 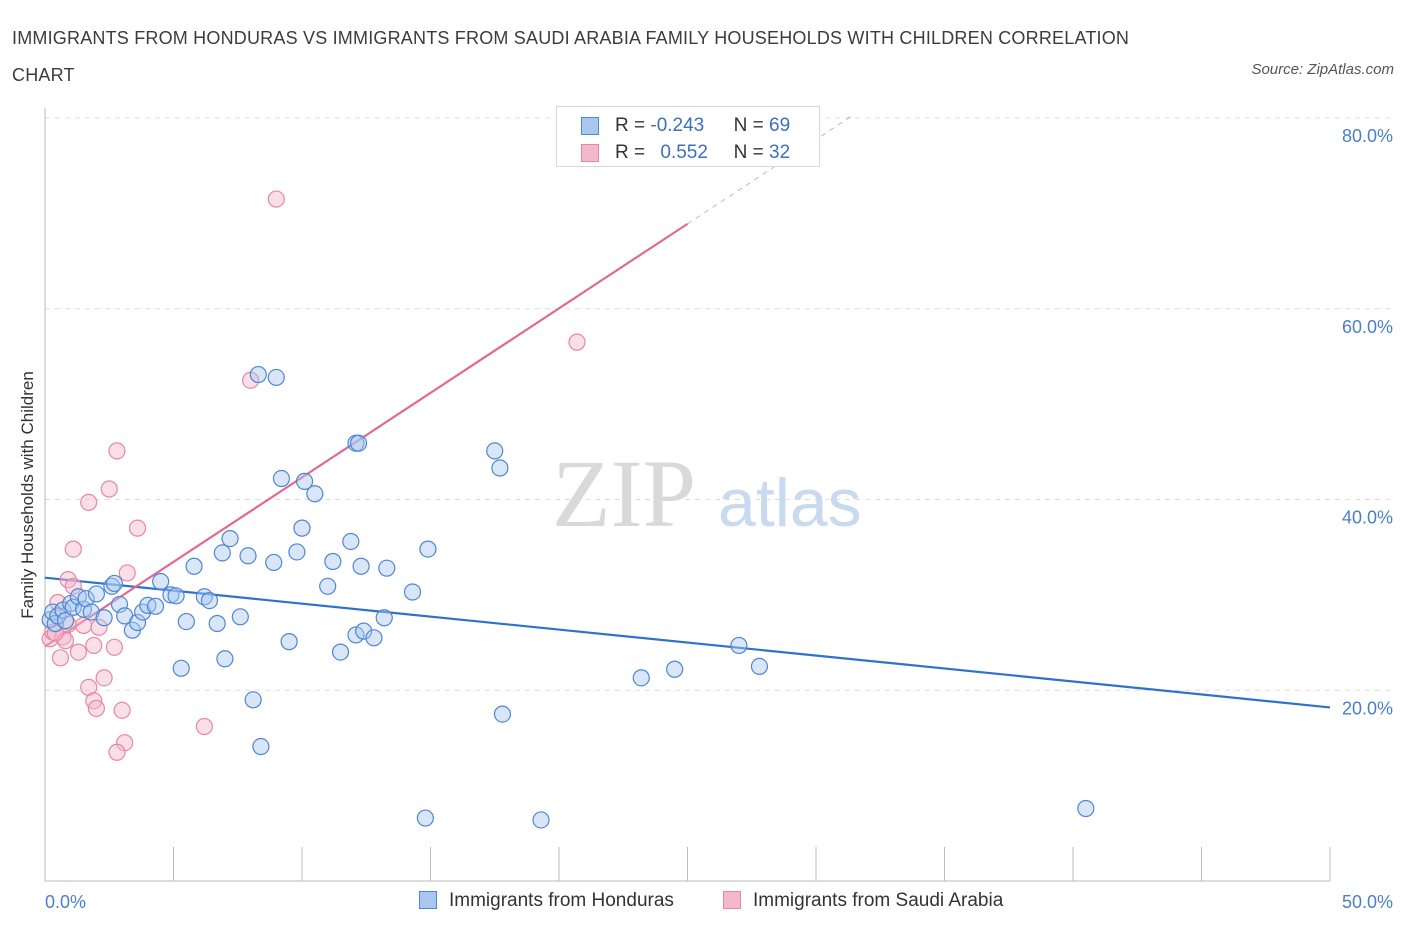 I want to click on y-axis-label: Family Households with Children, so click(x=27, y=495).